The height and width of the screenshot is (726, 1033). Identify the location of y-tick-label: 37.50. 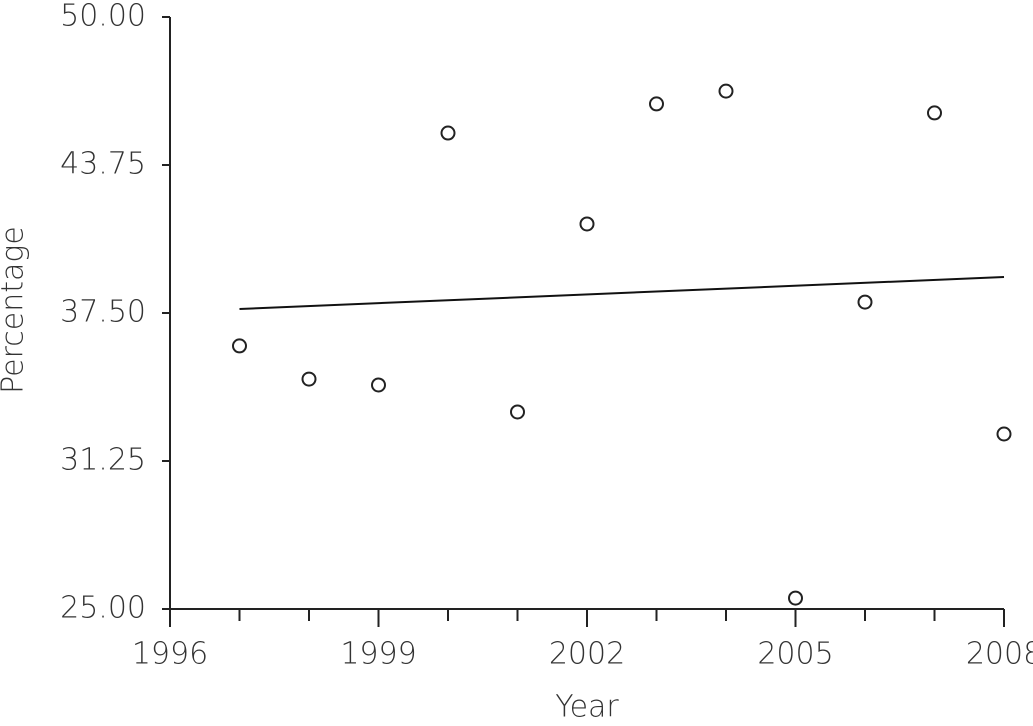
(103, 312).